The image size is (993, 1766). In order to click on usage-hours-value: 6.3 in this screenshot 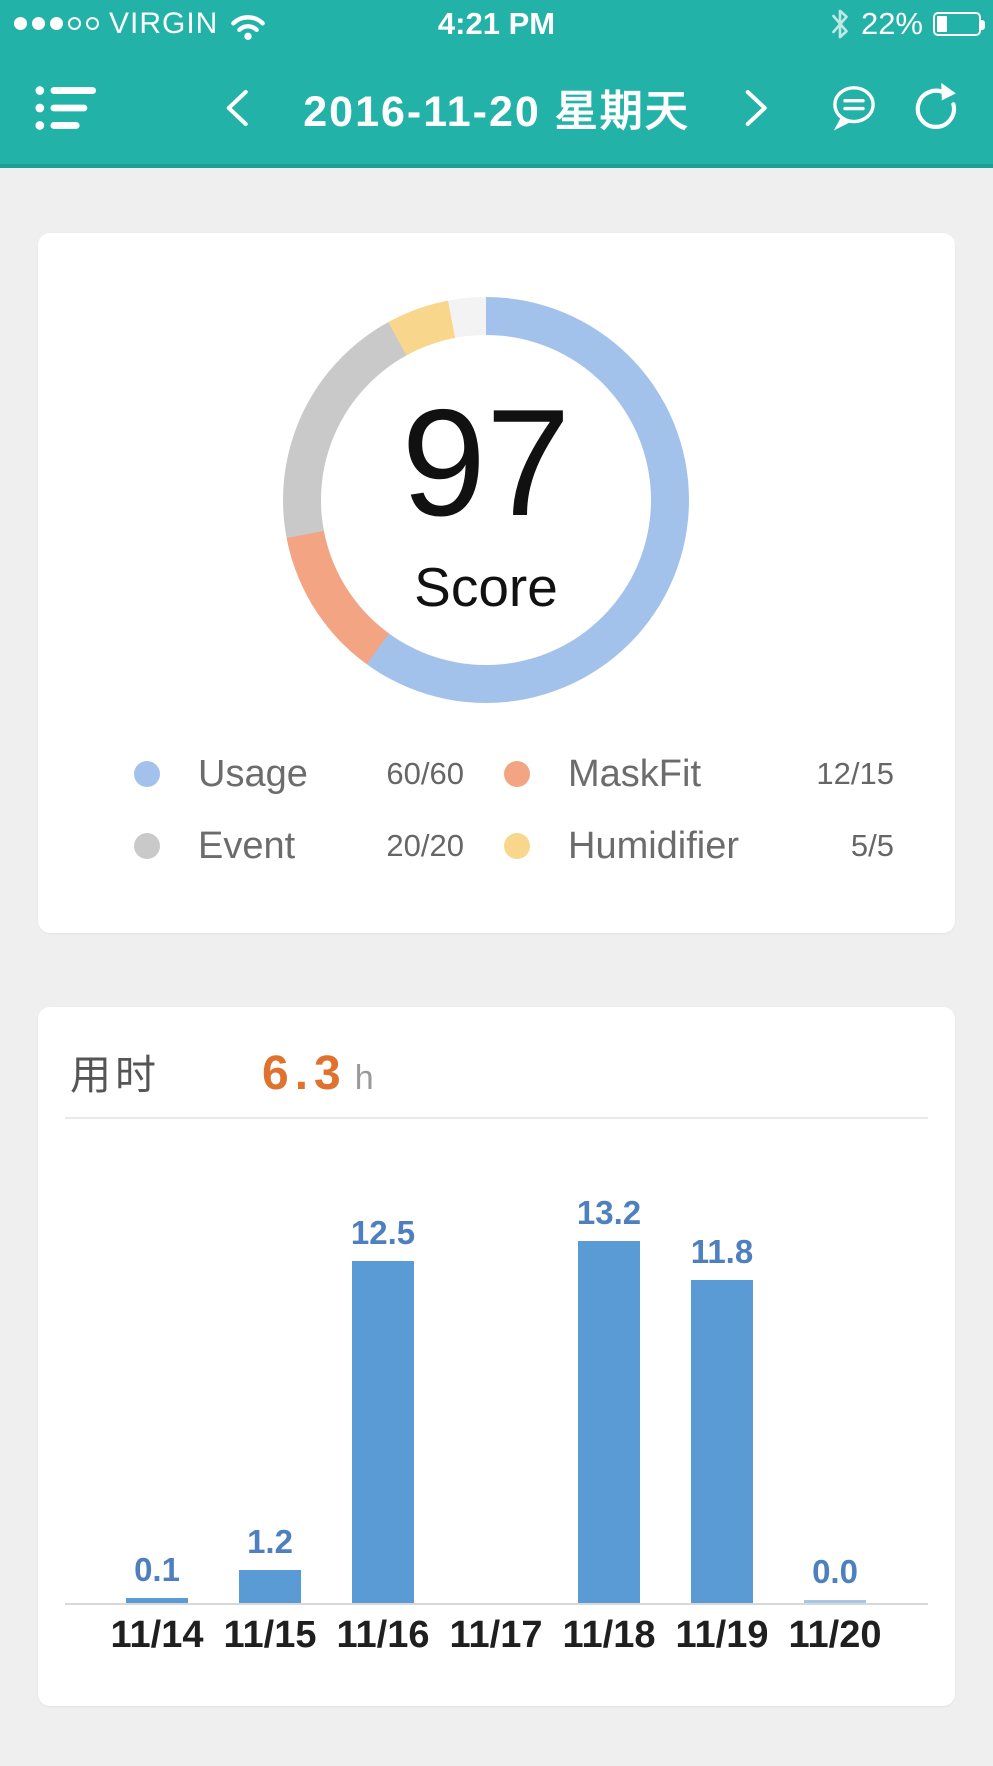, I will do `click(304, 1073)`.